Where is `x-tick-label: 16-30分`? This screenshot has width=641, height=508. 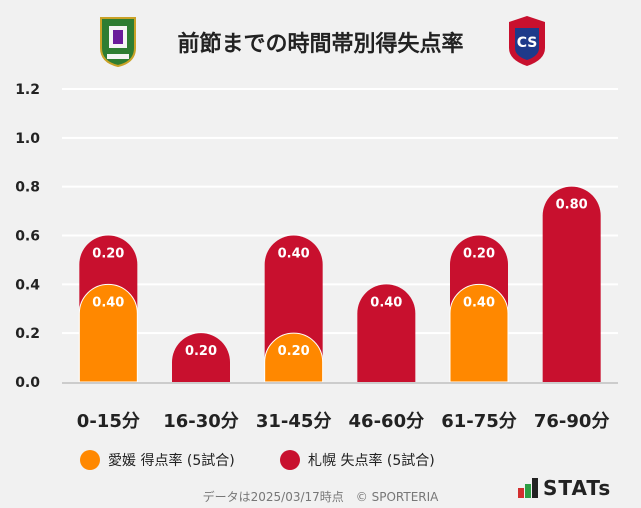
x-tick-label: 16-30分 is located at coordinates (201, 421).